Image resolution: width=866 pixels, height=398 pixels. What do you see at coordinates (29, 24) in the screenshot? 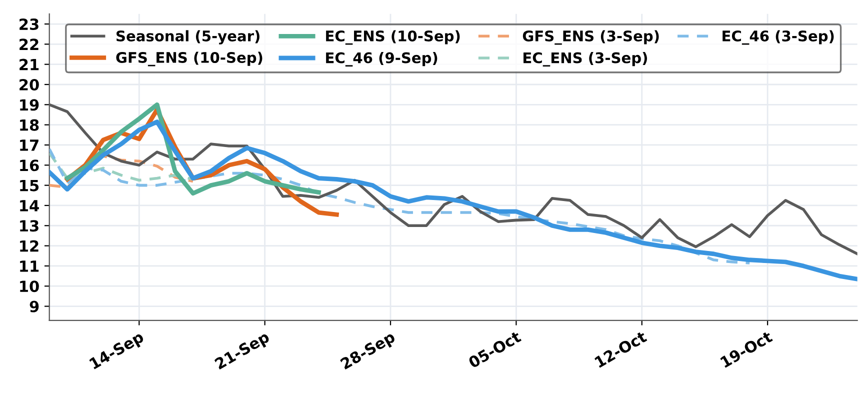
I see `y-tick-label: 23` at bounding box center [29, 24].